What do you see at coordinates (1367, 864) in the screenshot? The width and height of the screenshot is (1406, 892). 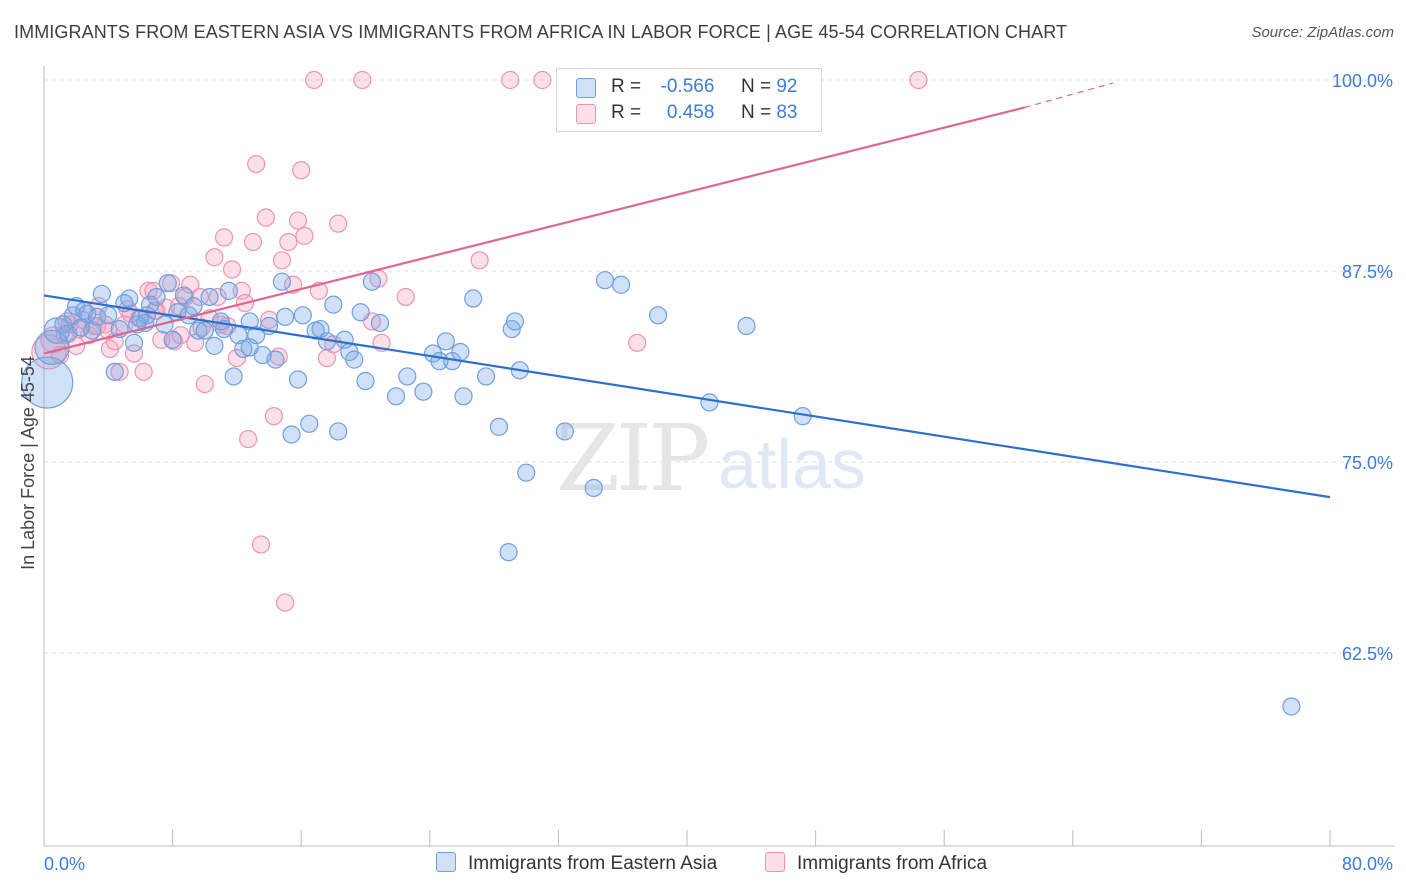 I see `x-tick-label: 80.0%` at bounding box center [1367, 864].